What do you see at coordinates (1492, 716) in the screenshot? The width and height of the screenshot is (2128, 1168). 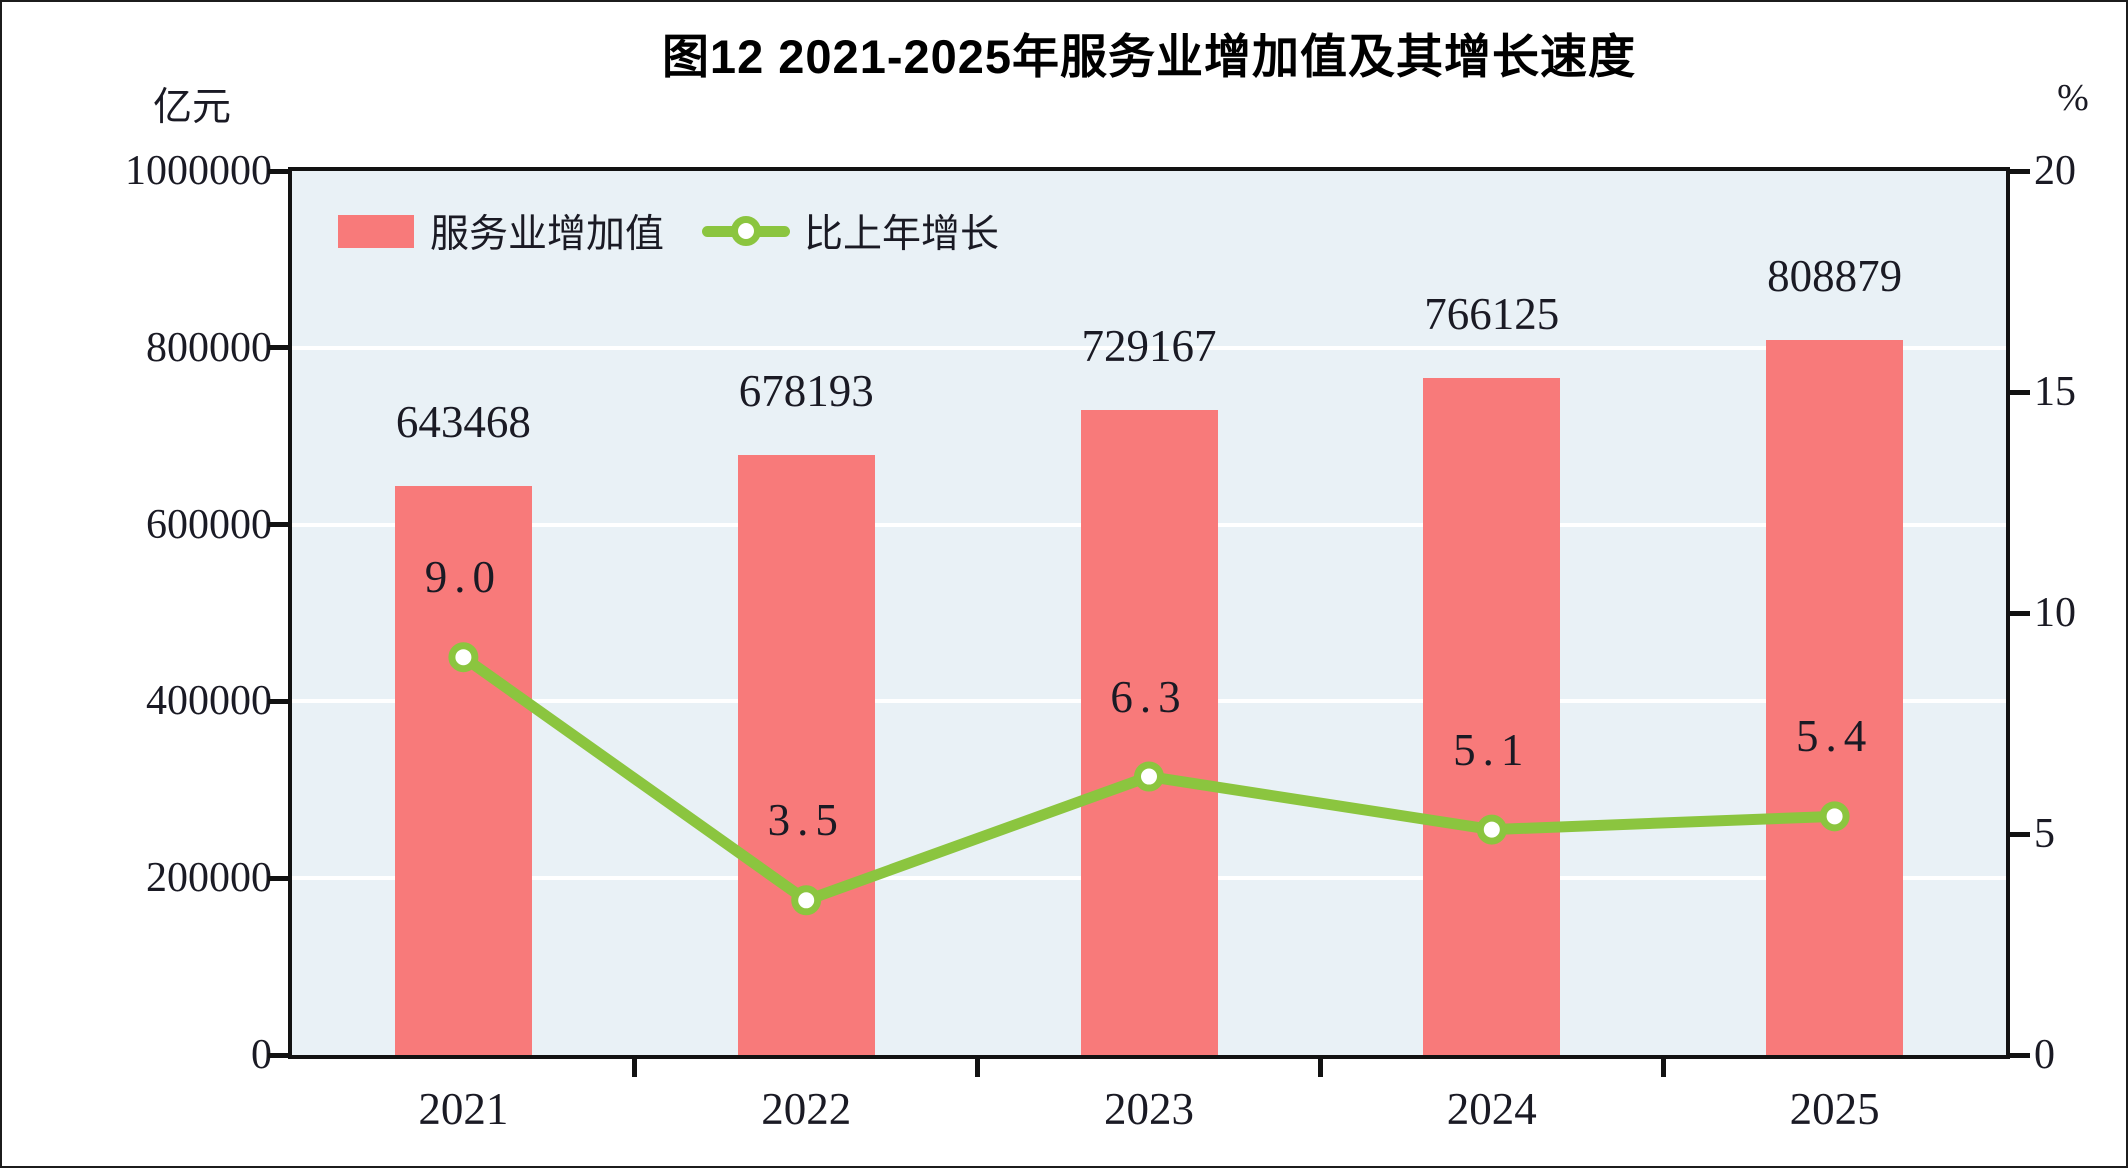 I see `bar-2024` at bounding box center [1492, 716].